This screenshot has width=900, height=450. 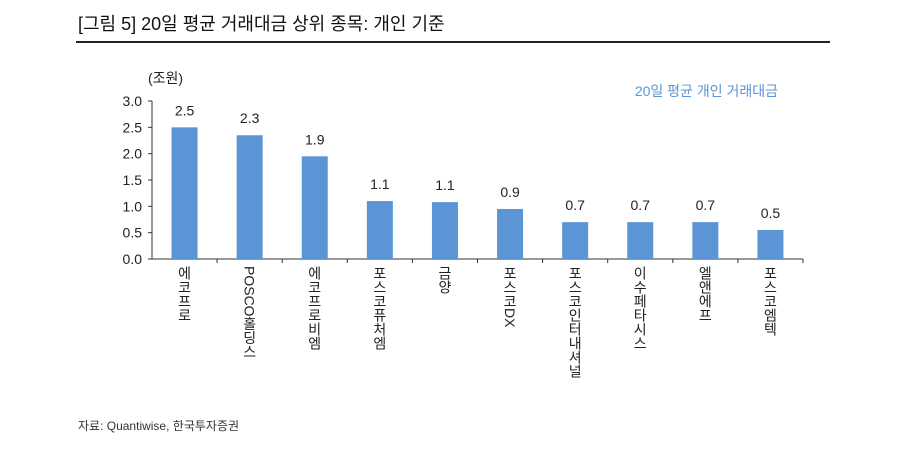 I want to click on bar-에코프로, so click(x=184, y=193).